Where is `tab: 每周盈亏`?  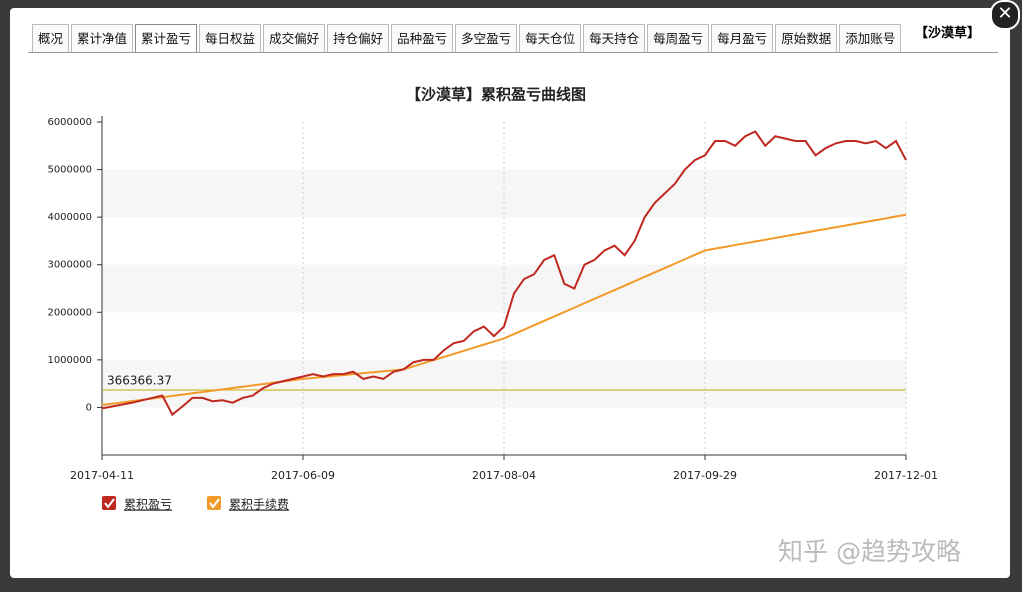 tab: 每周盈亏 is located at coordinates (678, 38).